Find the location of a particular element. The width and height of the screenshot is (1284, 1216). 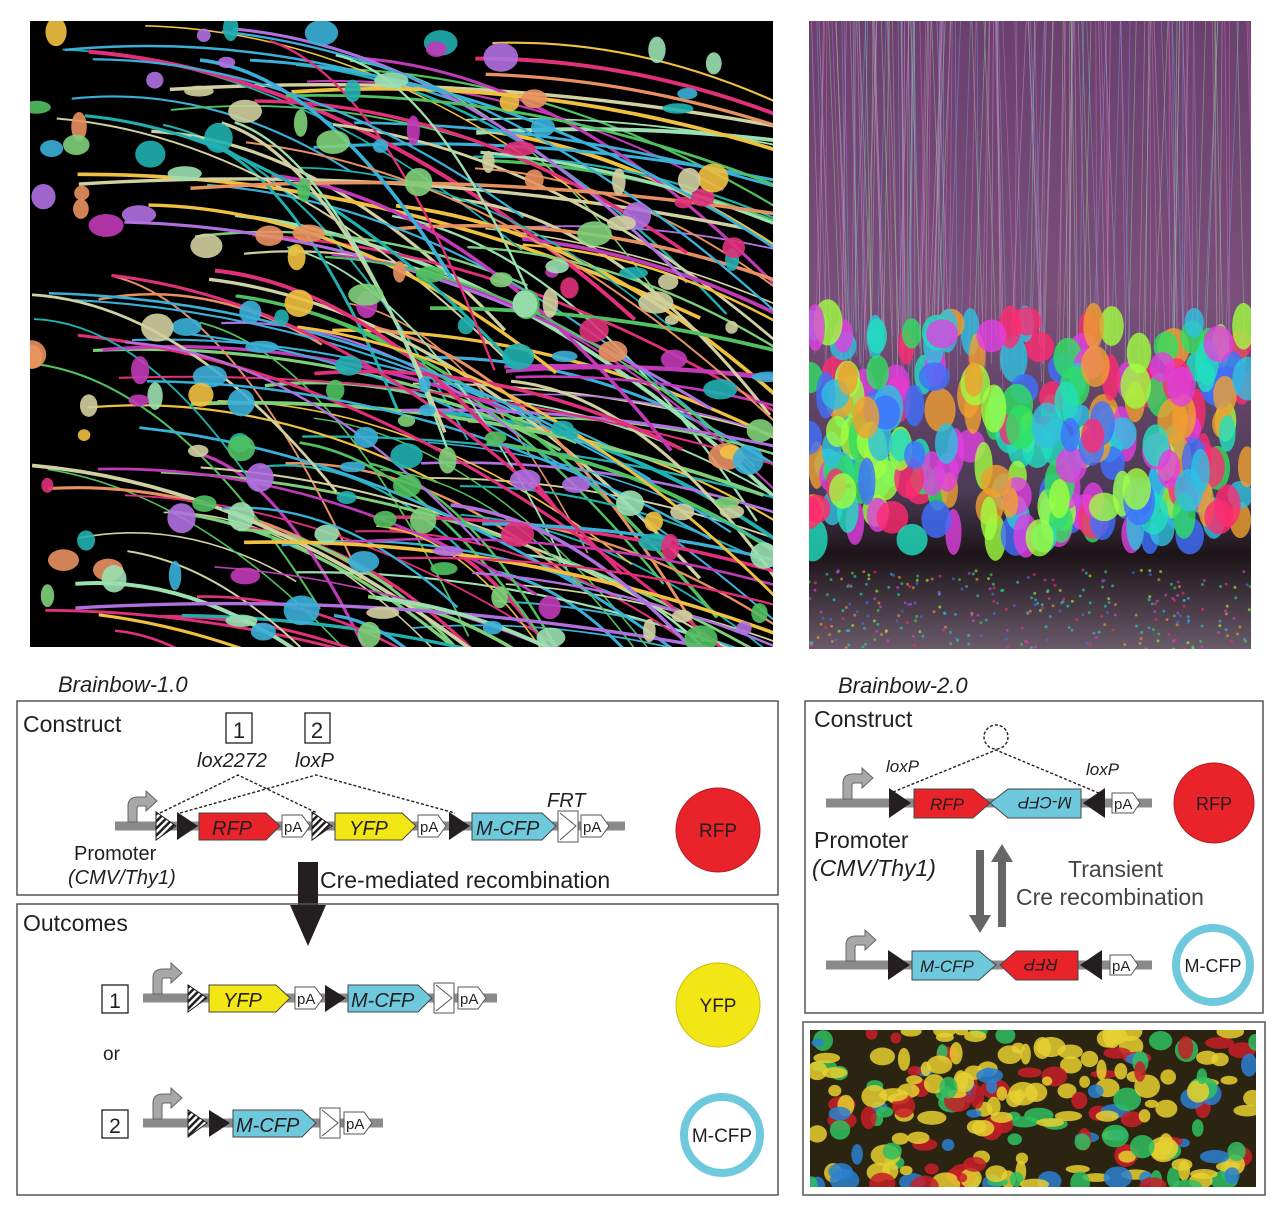

loxp-left-label: loxP is located at coordinates (903, 766).